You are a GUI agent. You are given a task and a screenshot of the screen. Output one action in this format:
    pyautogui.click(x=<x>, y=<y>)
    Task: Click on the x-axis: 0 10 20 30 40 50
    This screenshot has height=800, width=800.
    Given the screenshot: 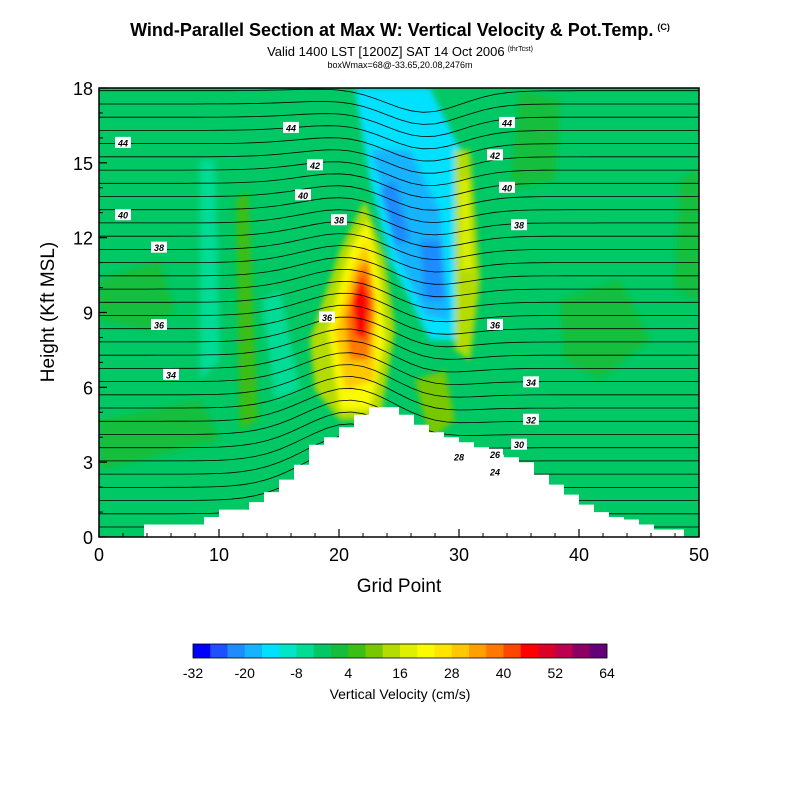 What is the action you would take?
    pyautogui.click(x=401, y=547)
    